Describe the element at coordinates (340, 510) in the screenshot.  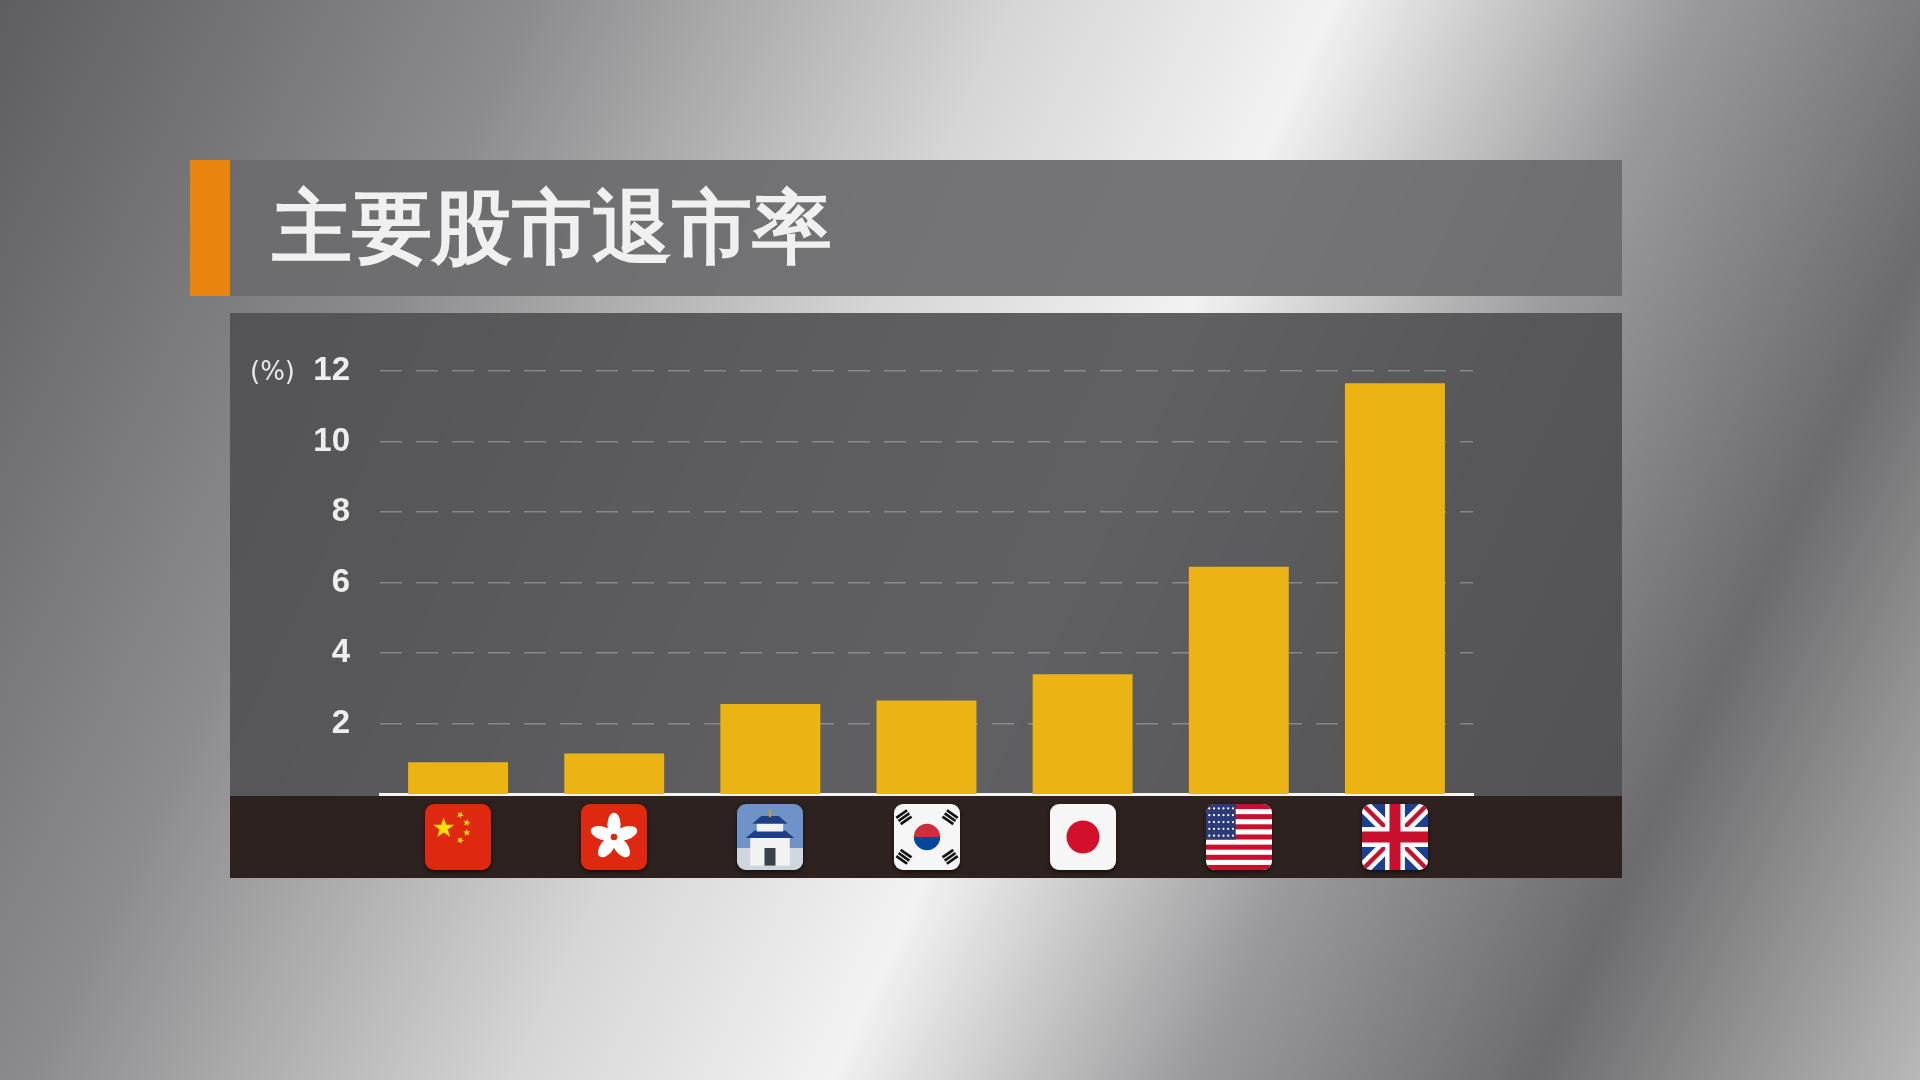
I see `y-tick-label: 8` at that location.